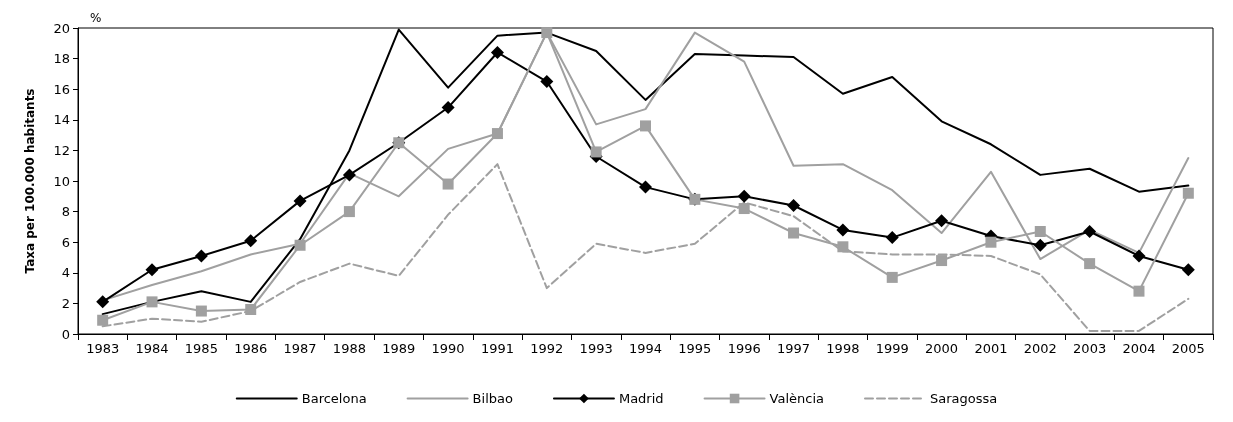  I want to click on x-tick-label: 1997, so click(794, 348).